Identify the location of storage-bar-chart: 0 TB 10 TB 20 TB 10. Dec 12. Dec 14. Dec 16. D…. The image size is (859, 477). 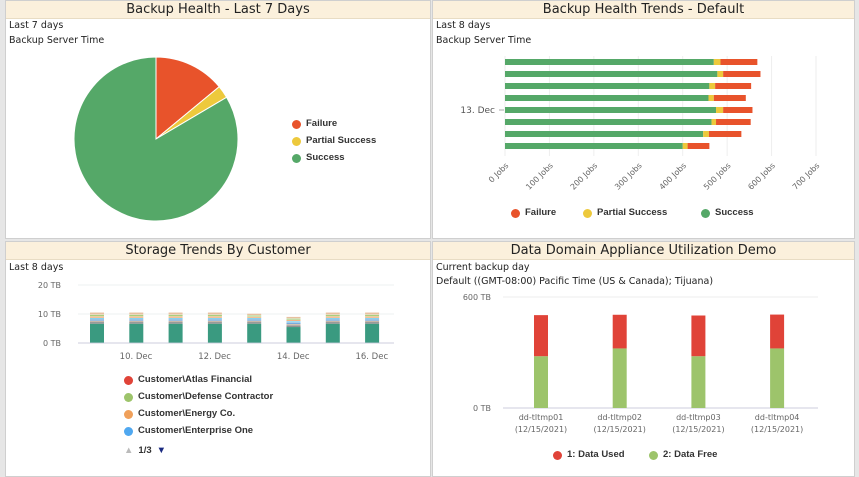
(216, 321).